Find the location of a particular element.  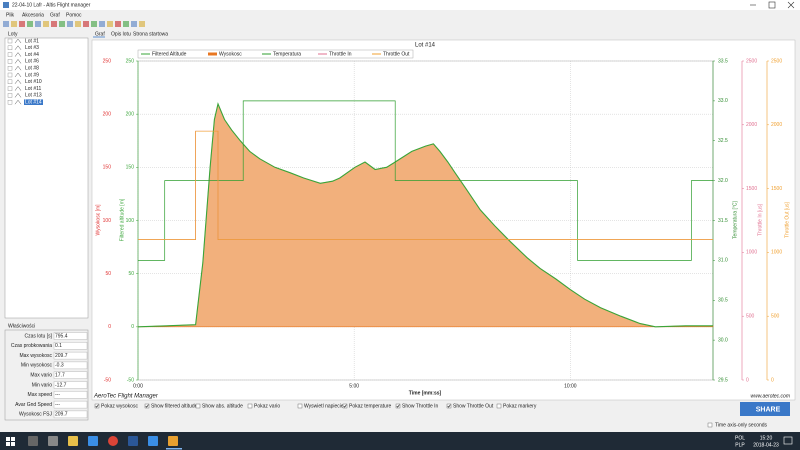

share-button is located at coordinates (765, 409).